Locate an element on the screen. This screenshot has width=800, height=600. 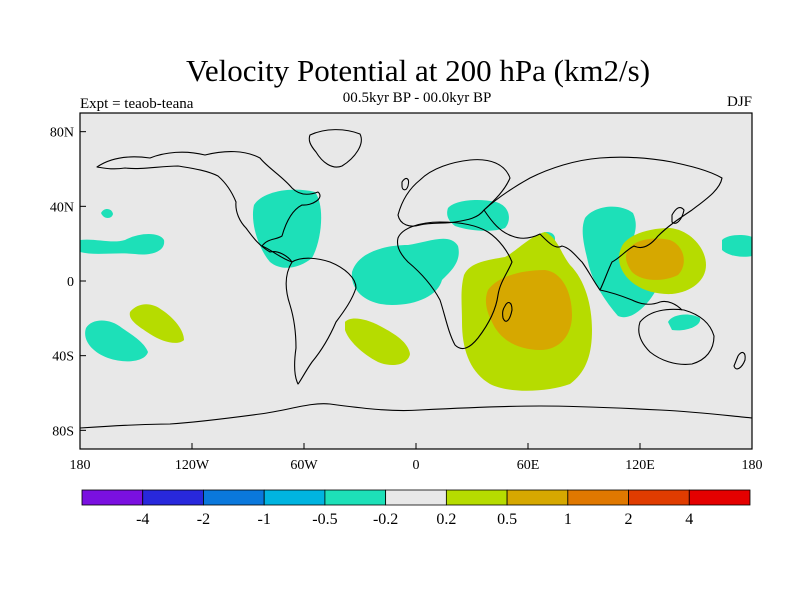
contour-pos-south-atlantic is located at coordinates (377, 342).